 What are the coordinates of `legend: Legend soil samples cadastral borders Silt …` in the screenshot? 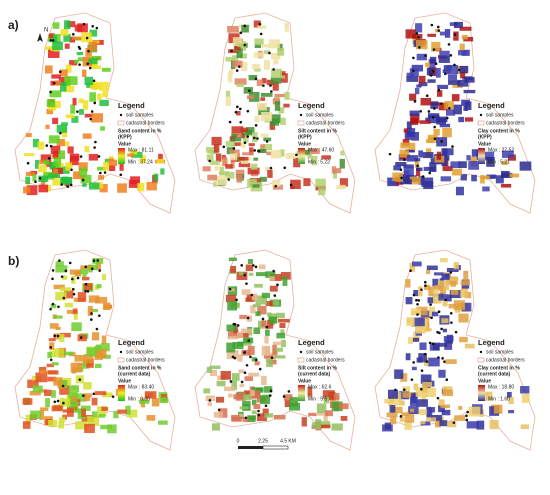 It's located at (321, 133).